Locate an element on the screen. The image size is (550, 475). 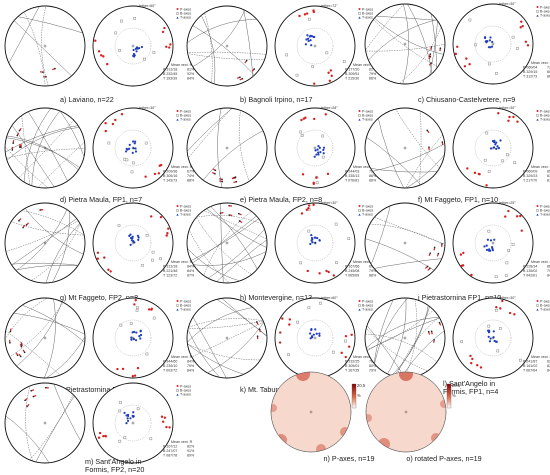
tether-circle is located at coordinates (133, 148).